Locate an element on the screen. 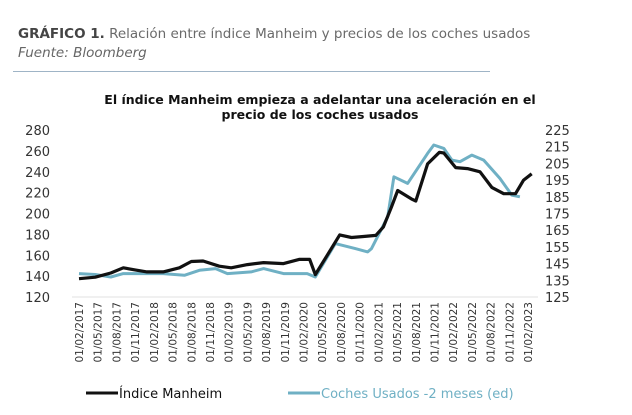 The width and height of the screenshot is (632, 415). header-divider is located at coordinates (251, 71).